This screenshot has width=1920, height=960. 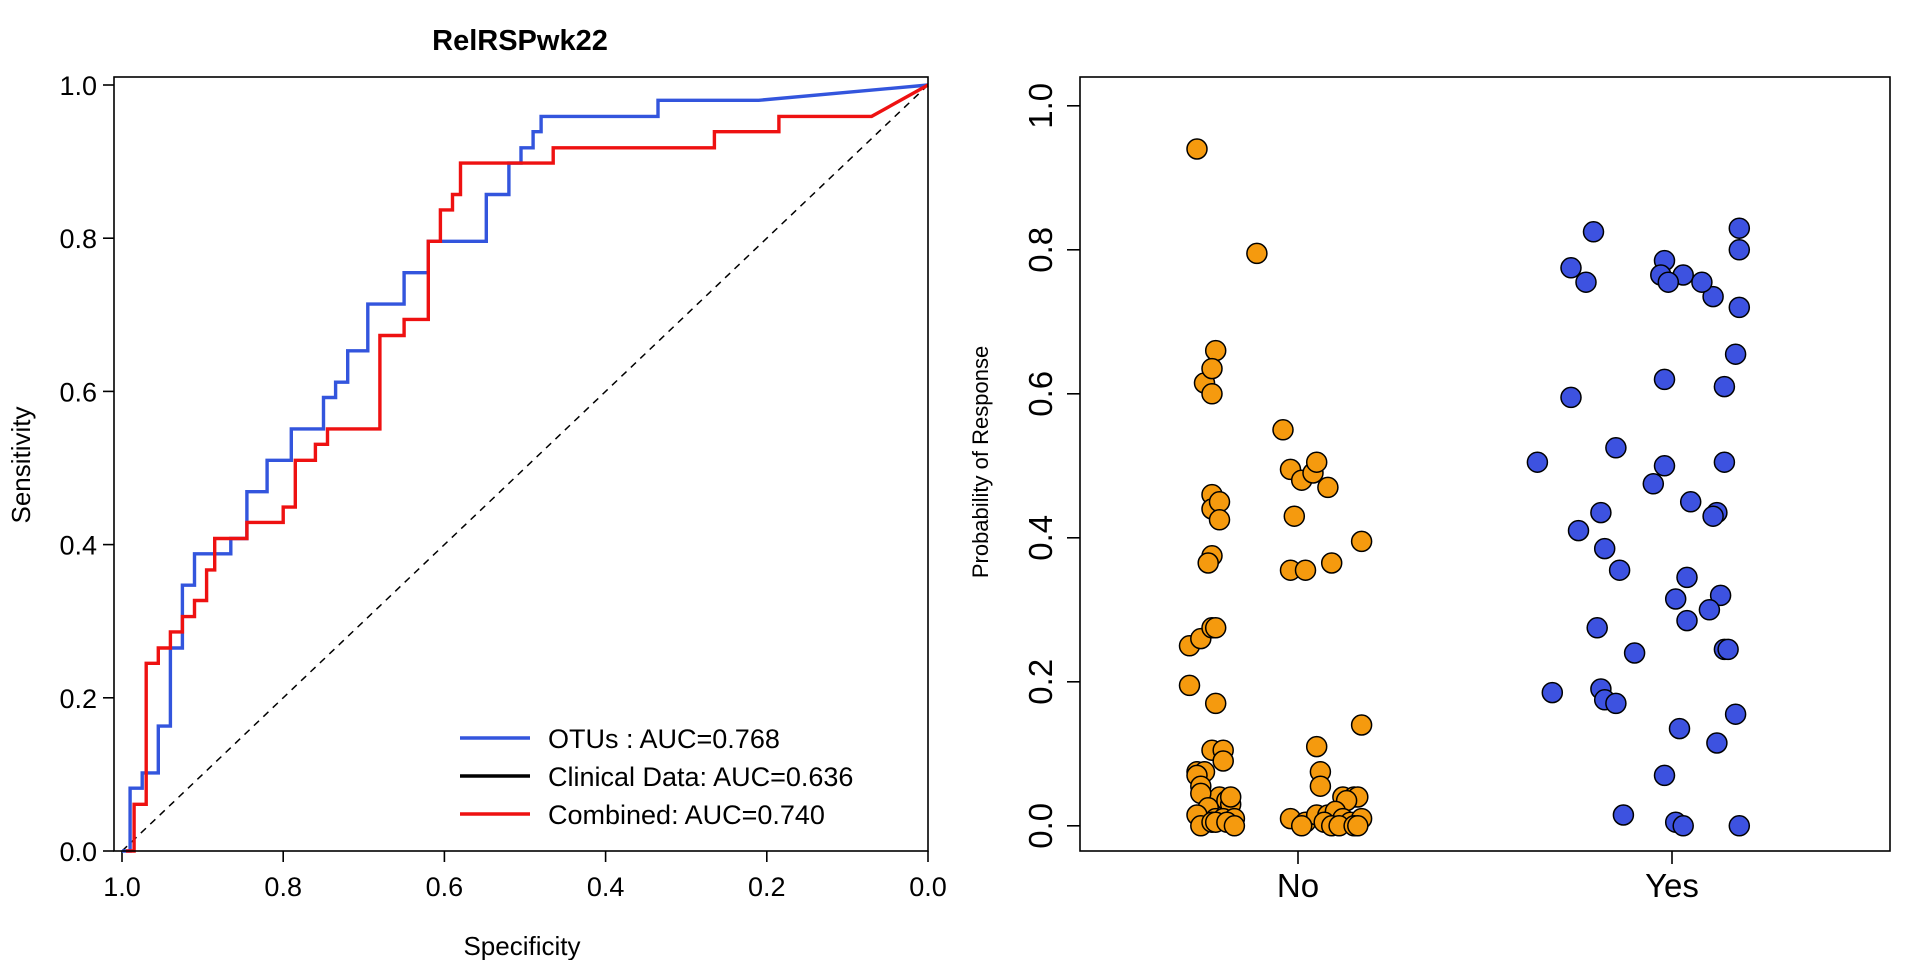 What do you see at coordinates (1040, 106) in the screenshot?
I see `scatter-y-tick-label: 1.0` at bounding box center [1040, 106].